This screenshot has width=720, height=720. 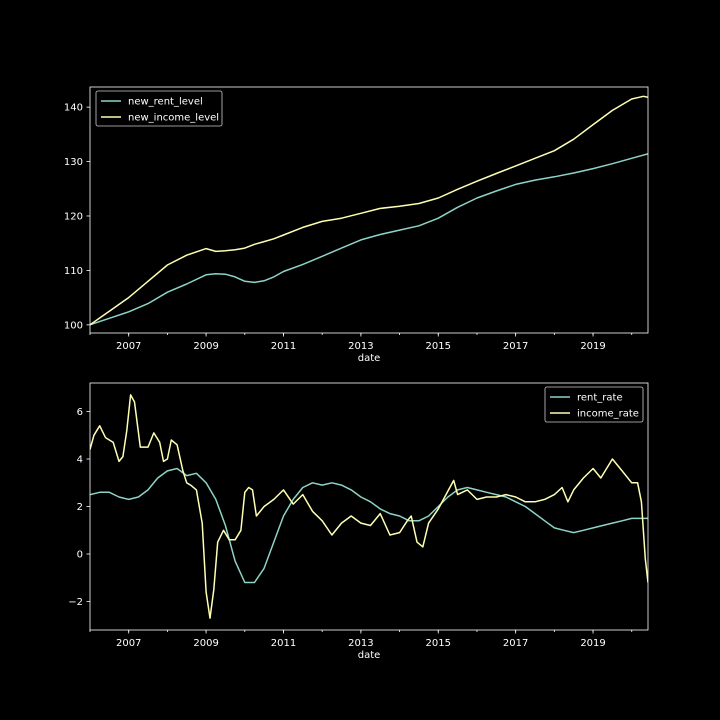 What do you see at coordinates (73, 108) in the screenshot?
I see `y-tick-label: 140` at bounding box center [73, 108].